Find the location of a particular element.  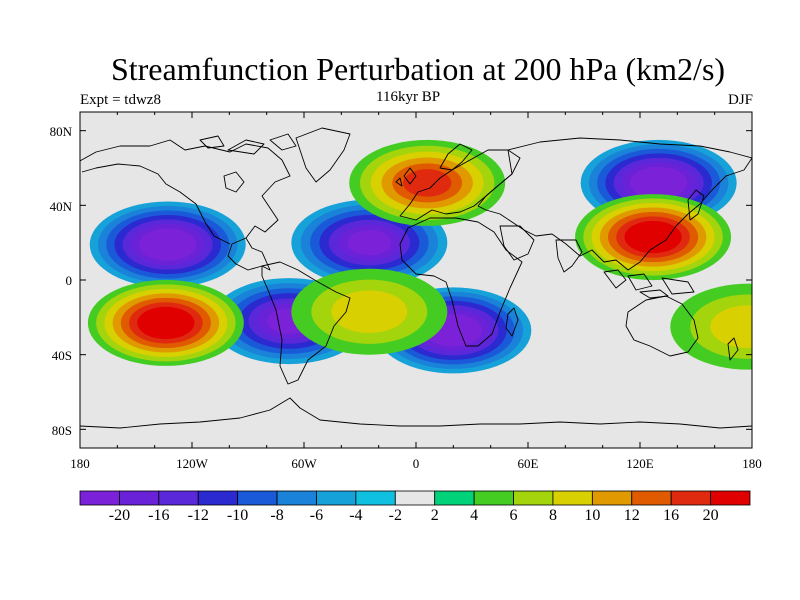

y-tick-label: 80N is located at coordinates (60, 131).